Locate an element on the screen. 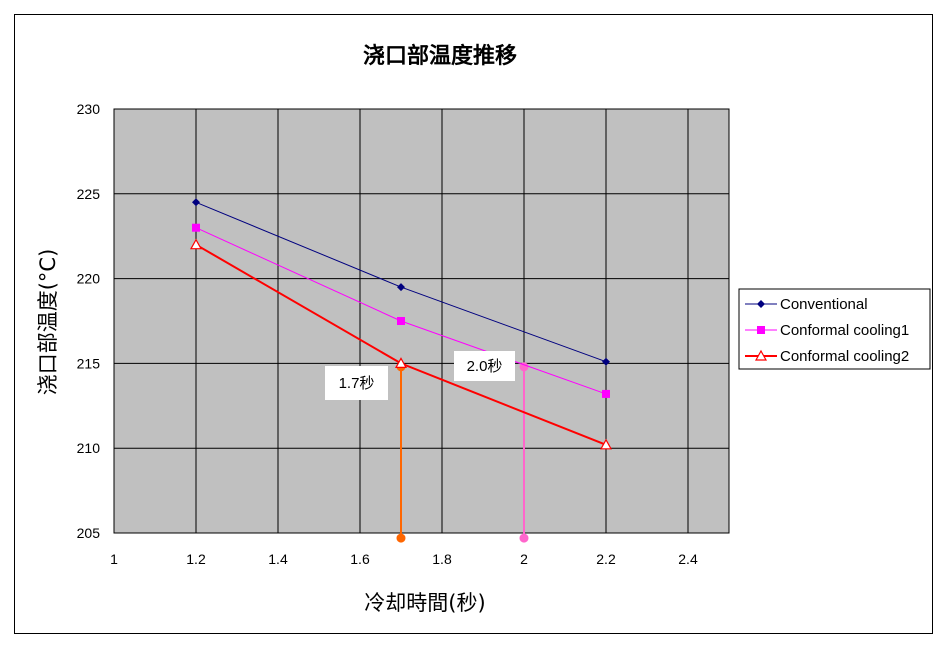  annotation-label-box: 1.7秒 is located at coordinates (356, 383).